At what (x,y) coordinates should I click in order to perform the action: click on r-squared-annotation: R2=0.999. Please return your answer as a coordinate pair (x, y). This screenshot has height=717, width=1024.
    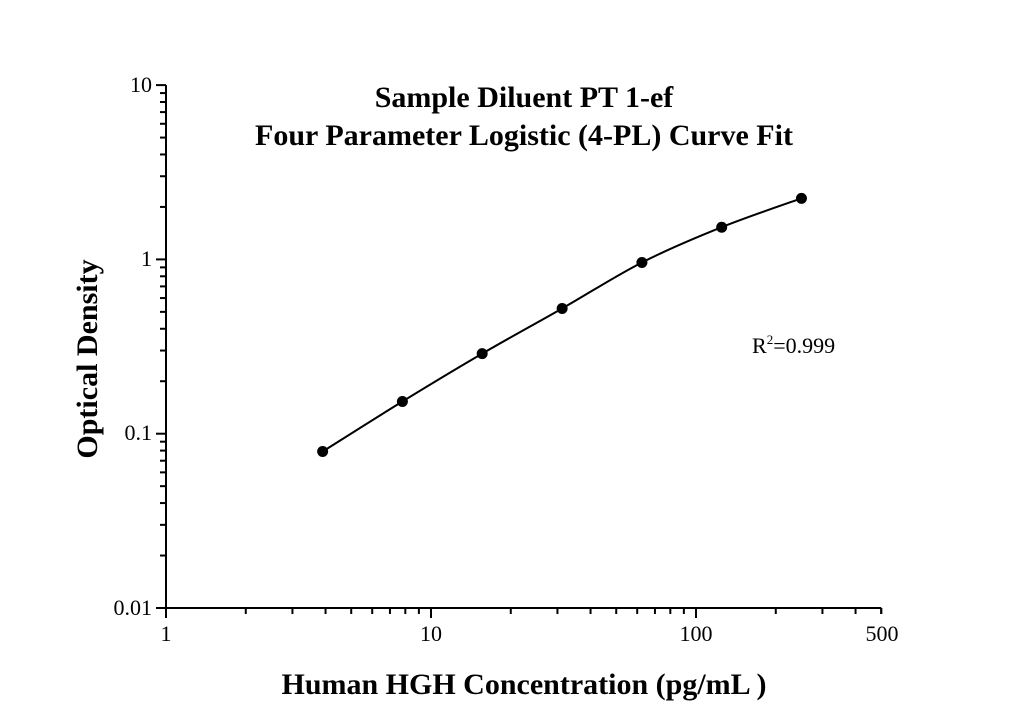
    Looking at the image, I should click on (793, 346).